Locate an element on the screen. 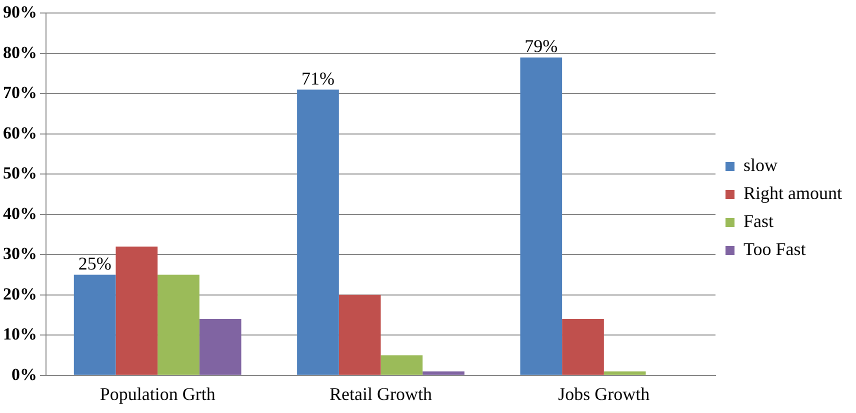 The image size is (856, 413). y-tick-label: 80% is located at coordinates (20, 52).